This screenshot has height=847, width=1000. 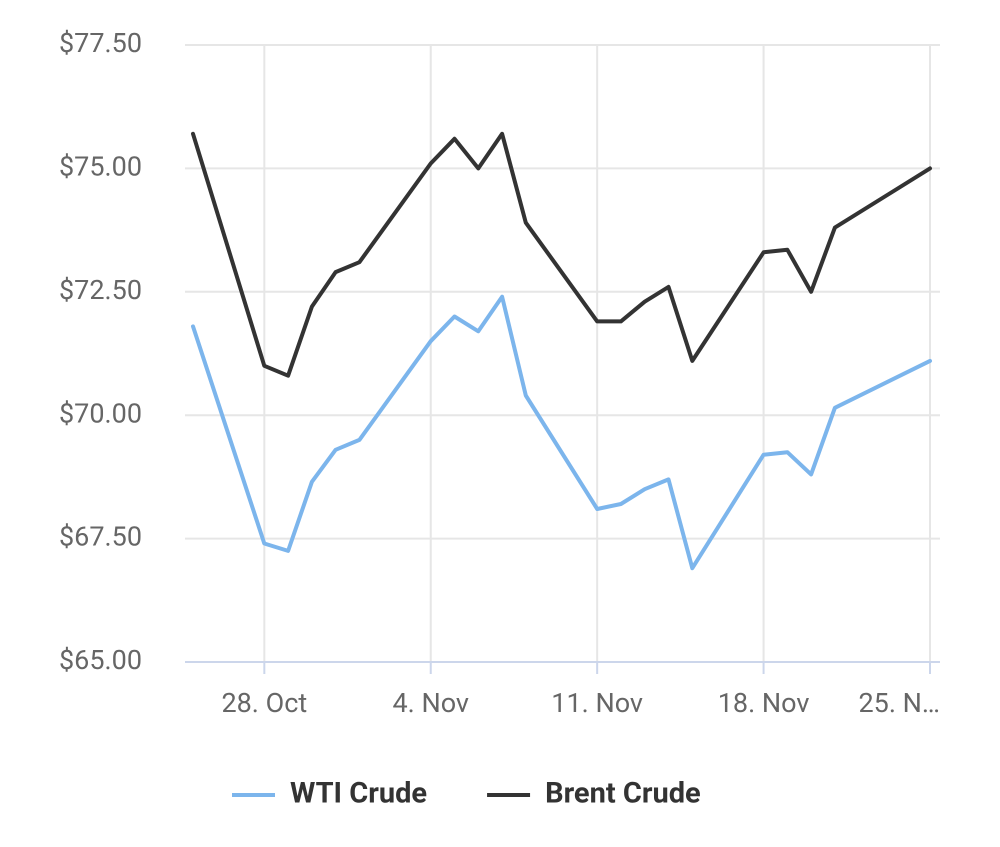 What do you see at coordinates (100, 537) in the screenshot?
I see `y-tick-label: $67.50` at bounding box center [100, 537].